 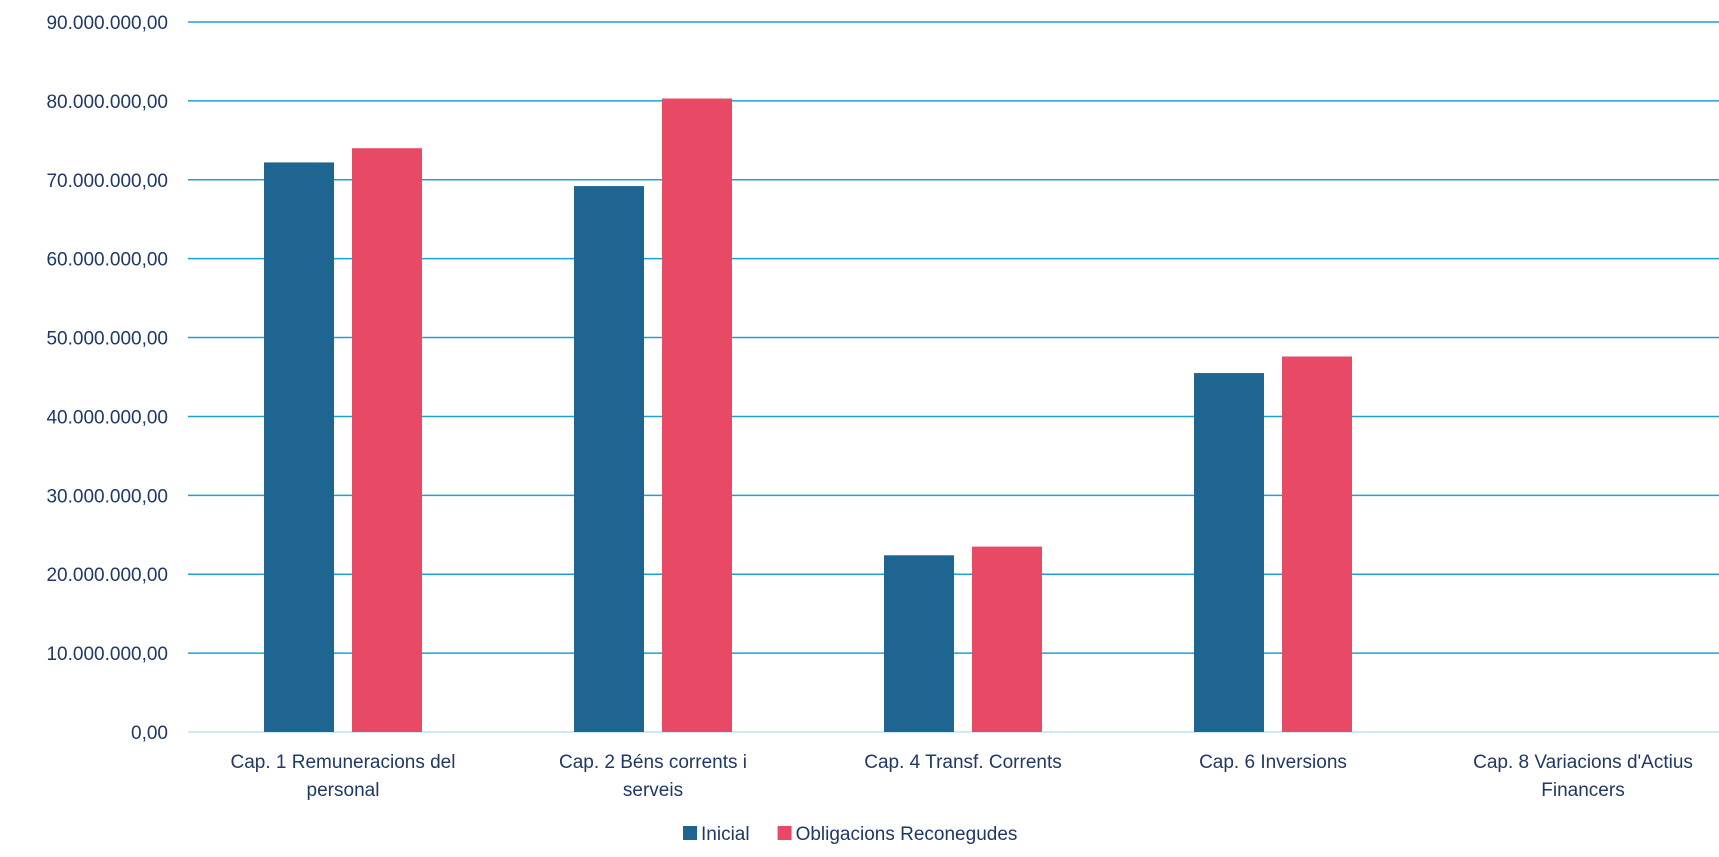 What do you see at coordinates (962, 762) in the screenshot?
I see `x-tick-label: Cap. 4 Transf. Corrents` at bounding box center [962, 762].